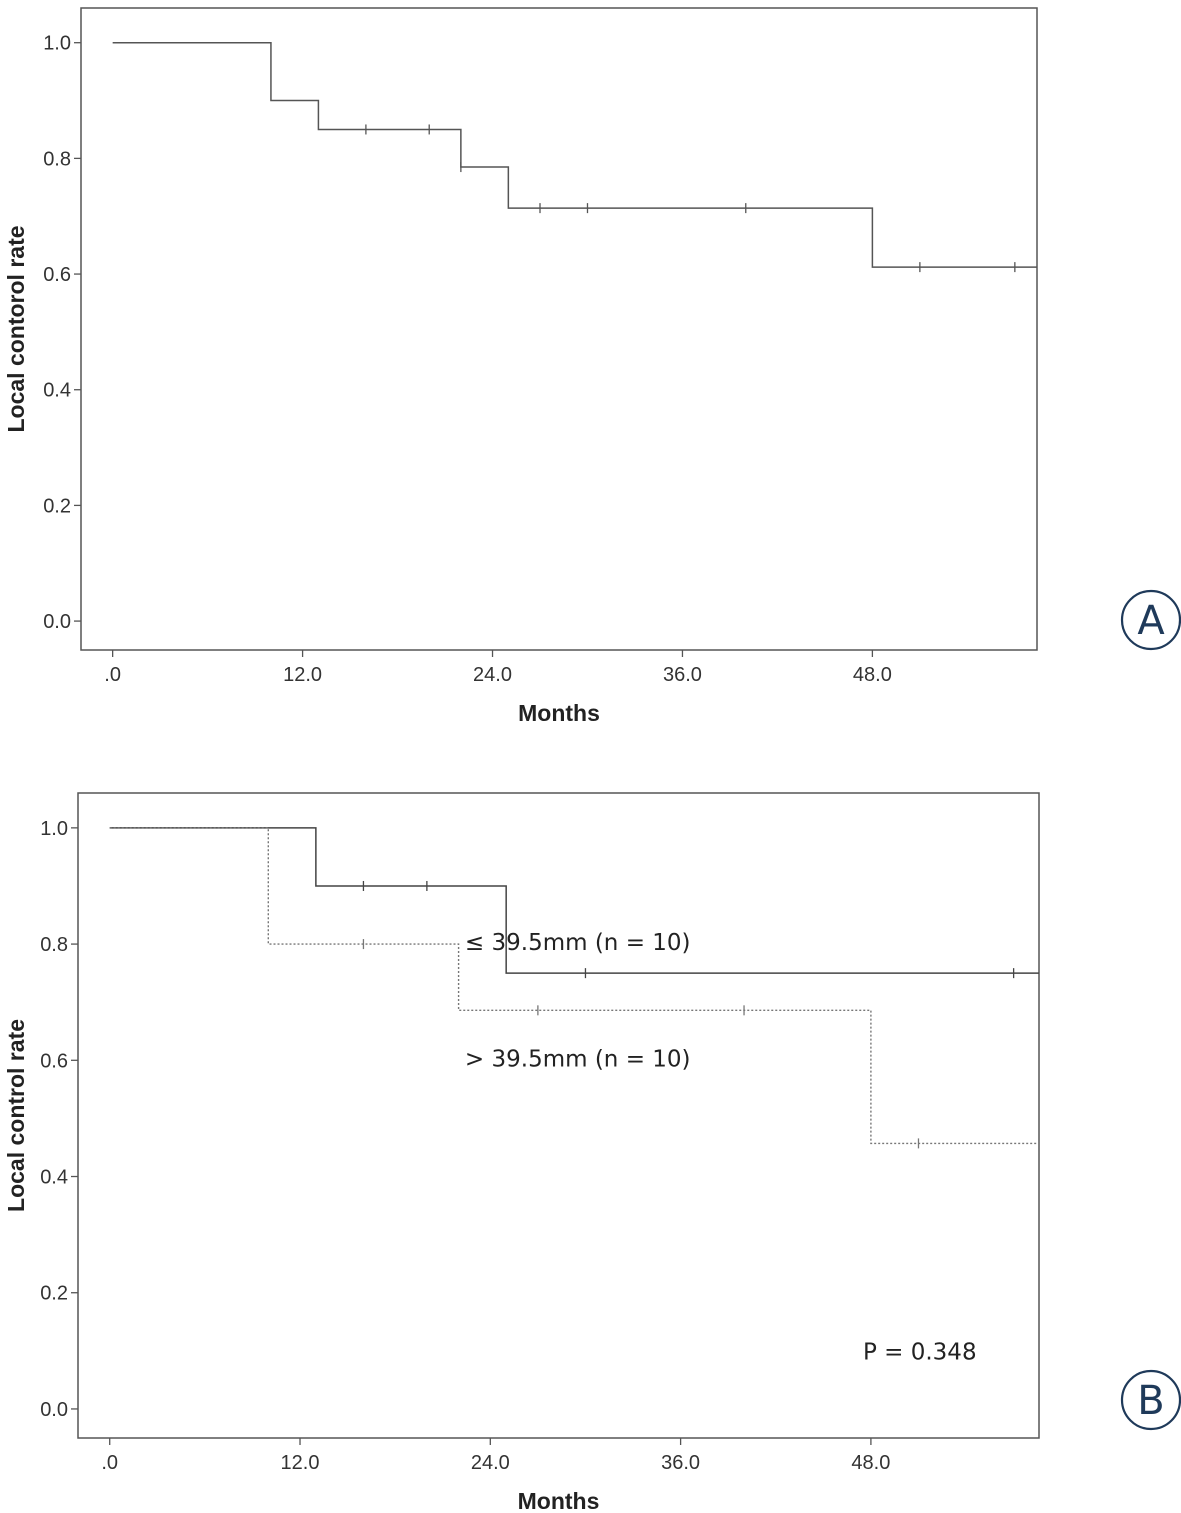 This screenshot has width=1181, height=1513. Describe the element at coordinates (16, 1115) in the screenshot. I see `y-axis-label: Local control rate` at that location.